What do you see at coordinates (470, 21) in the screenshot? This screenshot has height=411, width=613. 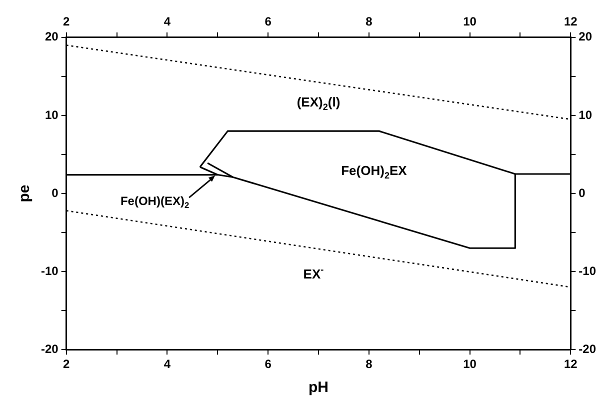 I see `x2-tick-label: 10` at bounding box center [470, 21].